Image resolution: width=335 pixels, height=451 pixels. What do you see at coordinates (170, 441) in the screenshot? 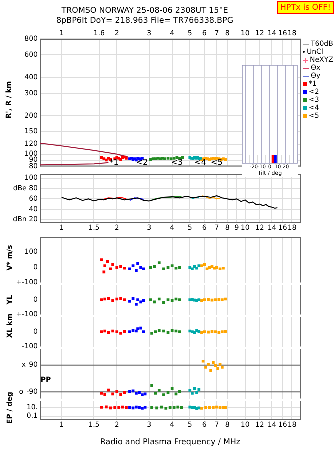
I see `x-axis-title: Radio and Plasma Frequency / MHz` at bounding box center [170, 441].